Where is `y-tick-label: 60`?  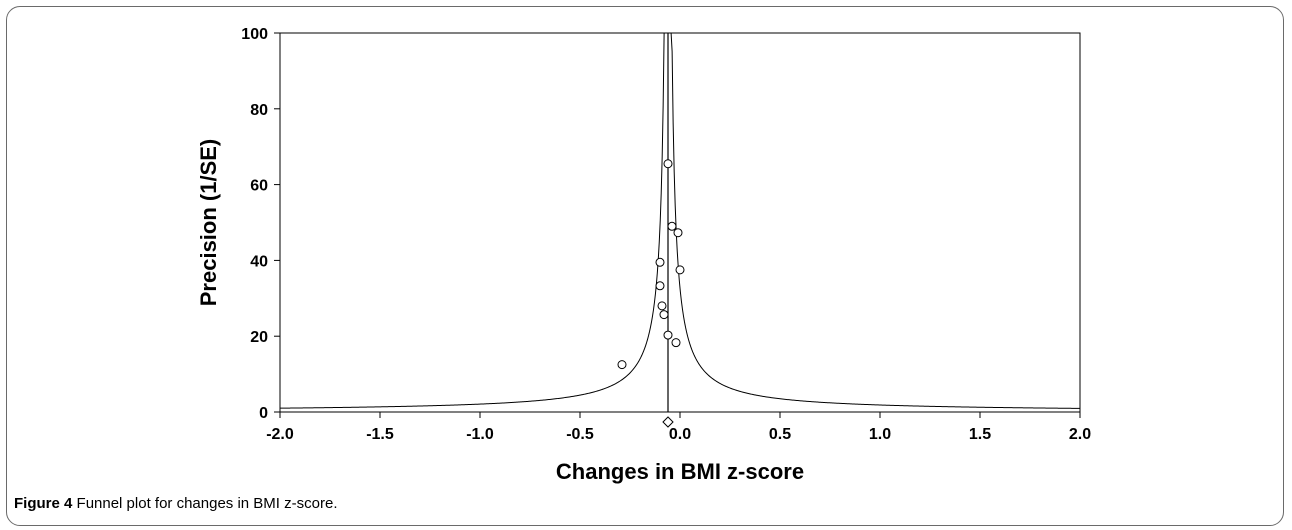
y-tick-label: 60 is located at coordinates (259, 186).